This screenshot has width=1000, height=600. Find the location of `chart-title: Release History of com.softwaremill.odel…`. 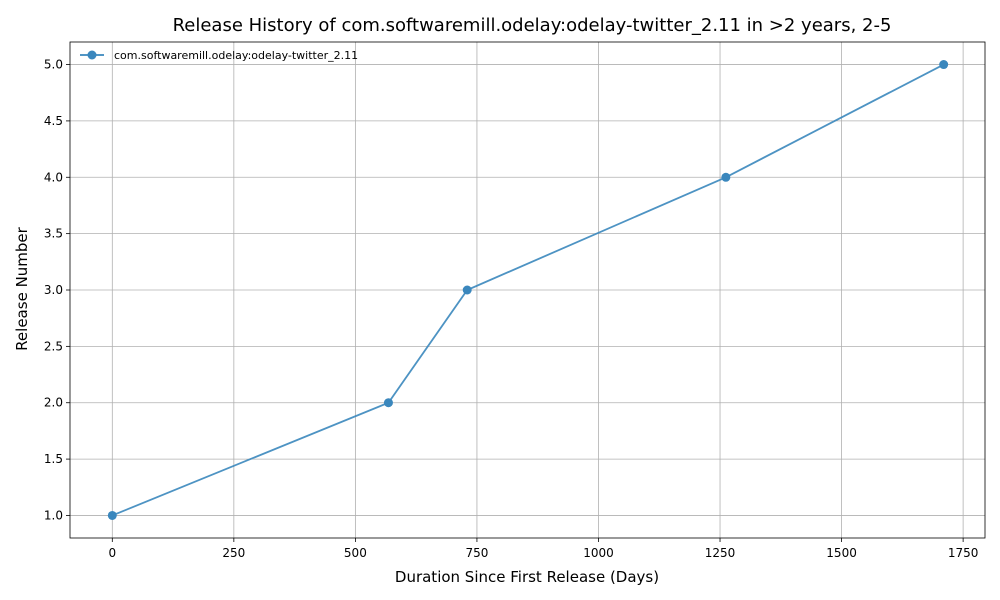

chart-title: Release History of com.softwaremill.odel… is located at coordinates (532, 25).